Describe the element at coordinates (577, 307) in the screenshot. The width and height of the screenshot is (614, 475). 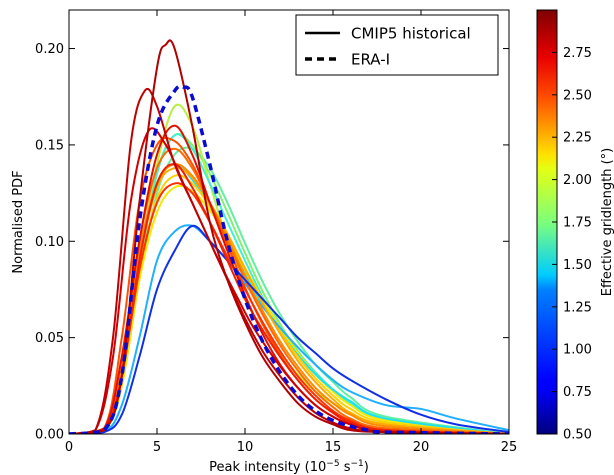
I see `colorbar-tick-label: 1.25` at that location.